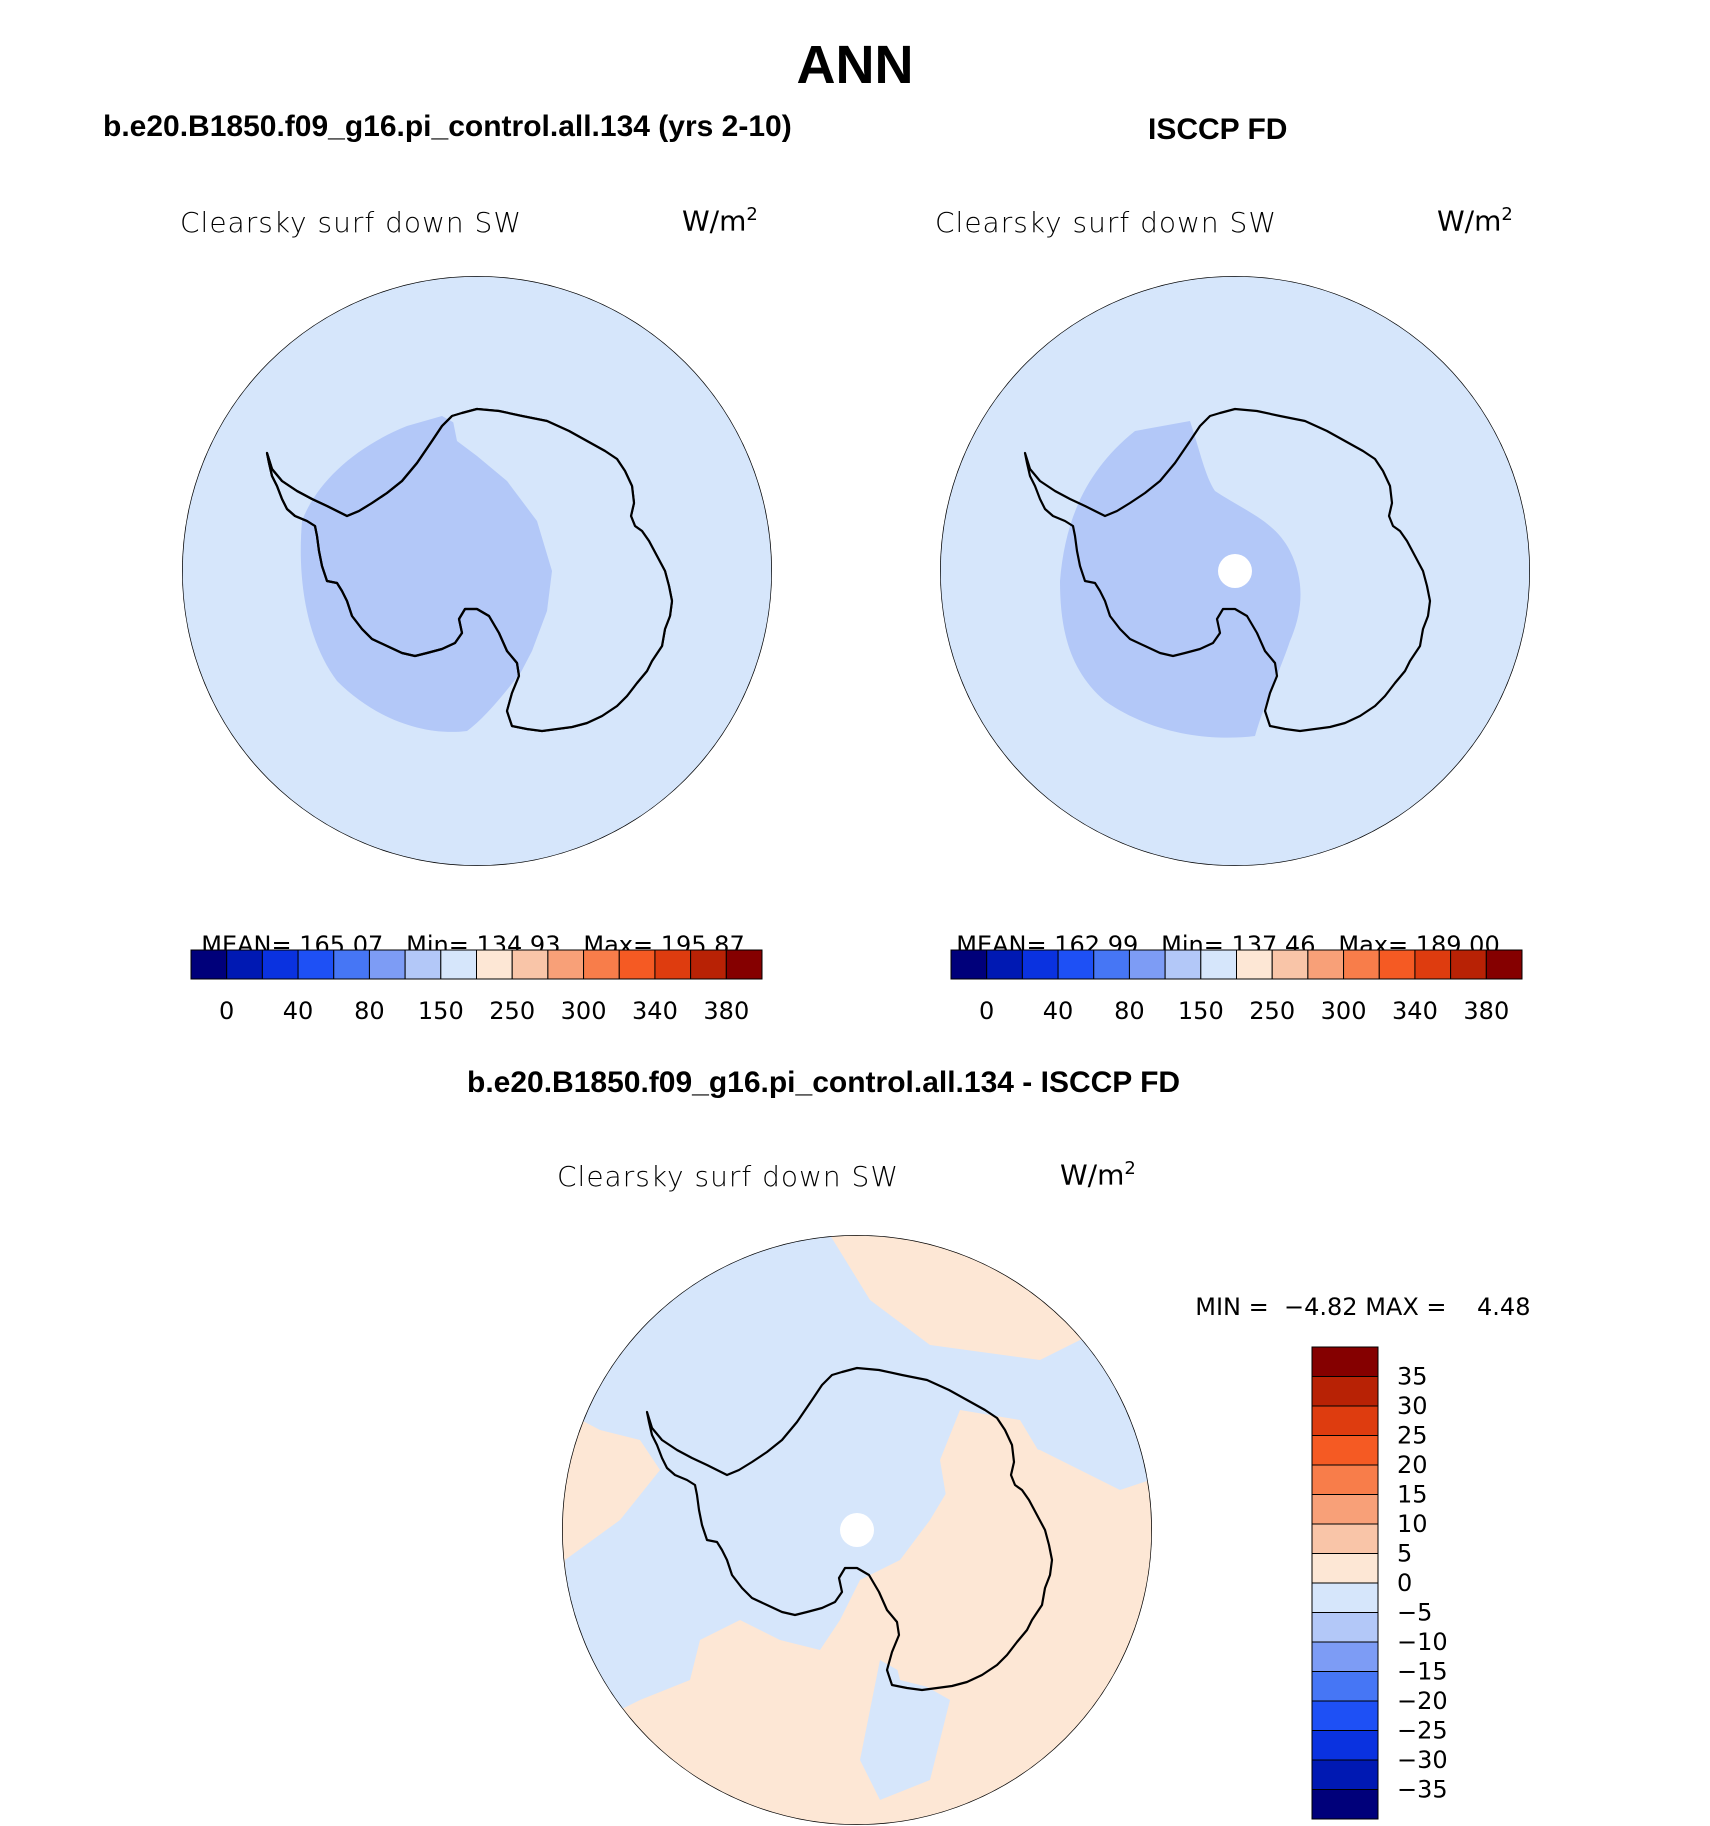  I want to click on model-colorbar: 0 40 80 150 250 300 340 380, so click(476, 987).